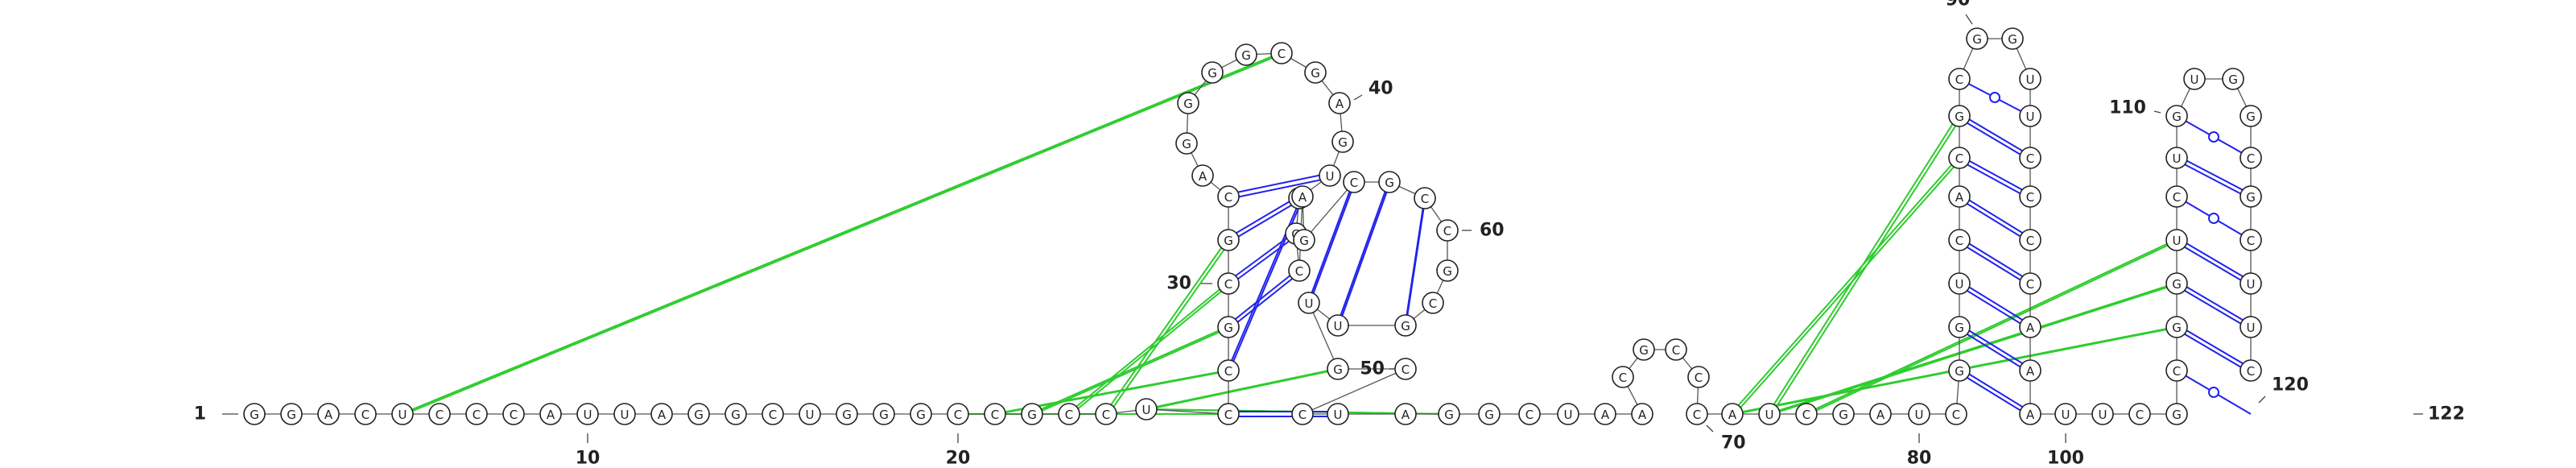 The height and width of the screenshot is (468, 2576). Describe the element at coordinates (2176, 240) in the screenshot. I see `nucleotide-105: U` at that location.